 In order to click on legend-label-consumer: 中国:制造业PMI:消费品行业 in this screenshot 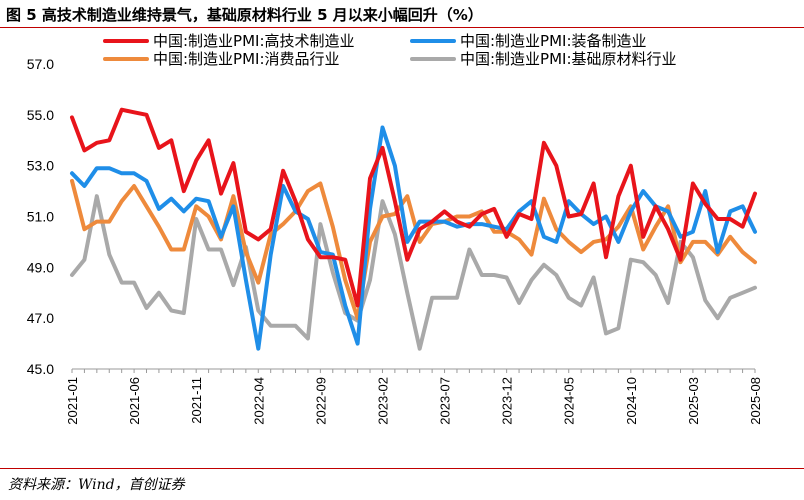, I will do `click(246, 59)`.